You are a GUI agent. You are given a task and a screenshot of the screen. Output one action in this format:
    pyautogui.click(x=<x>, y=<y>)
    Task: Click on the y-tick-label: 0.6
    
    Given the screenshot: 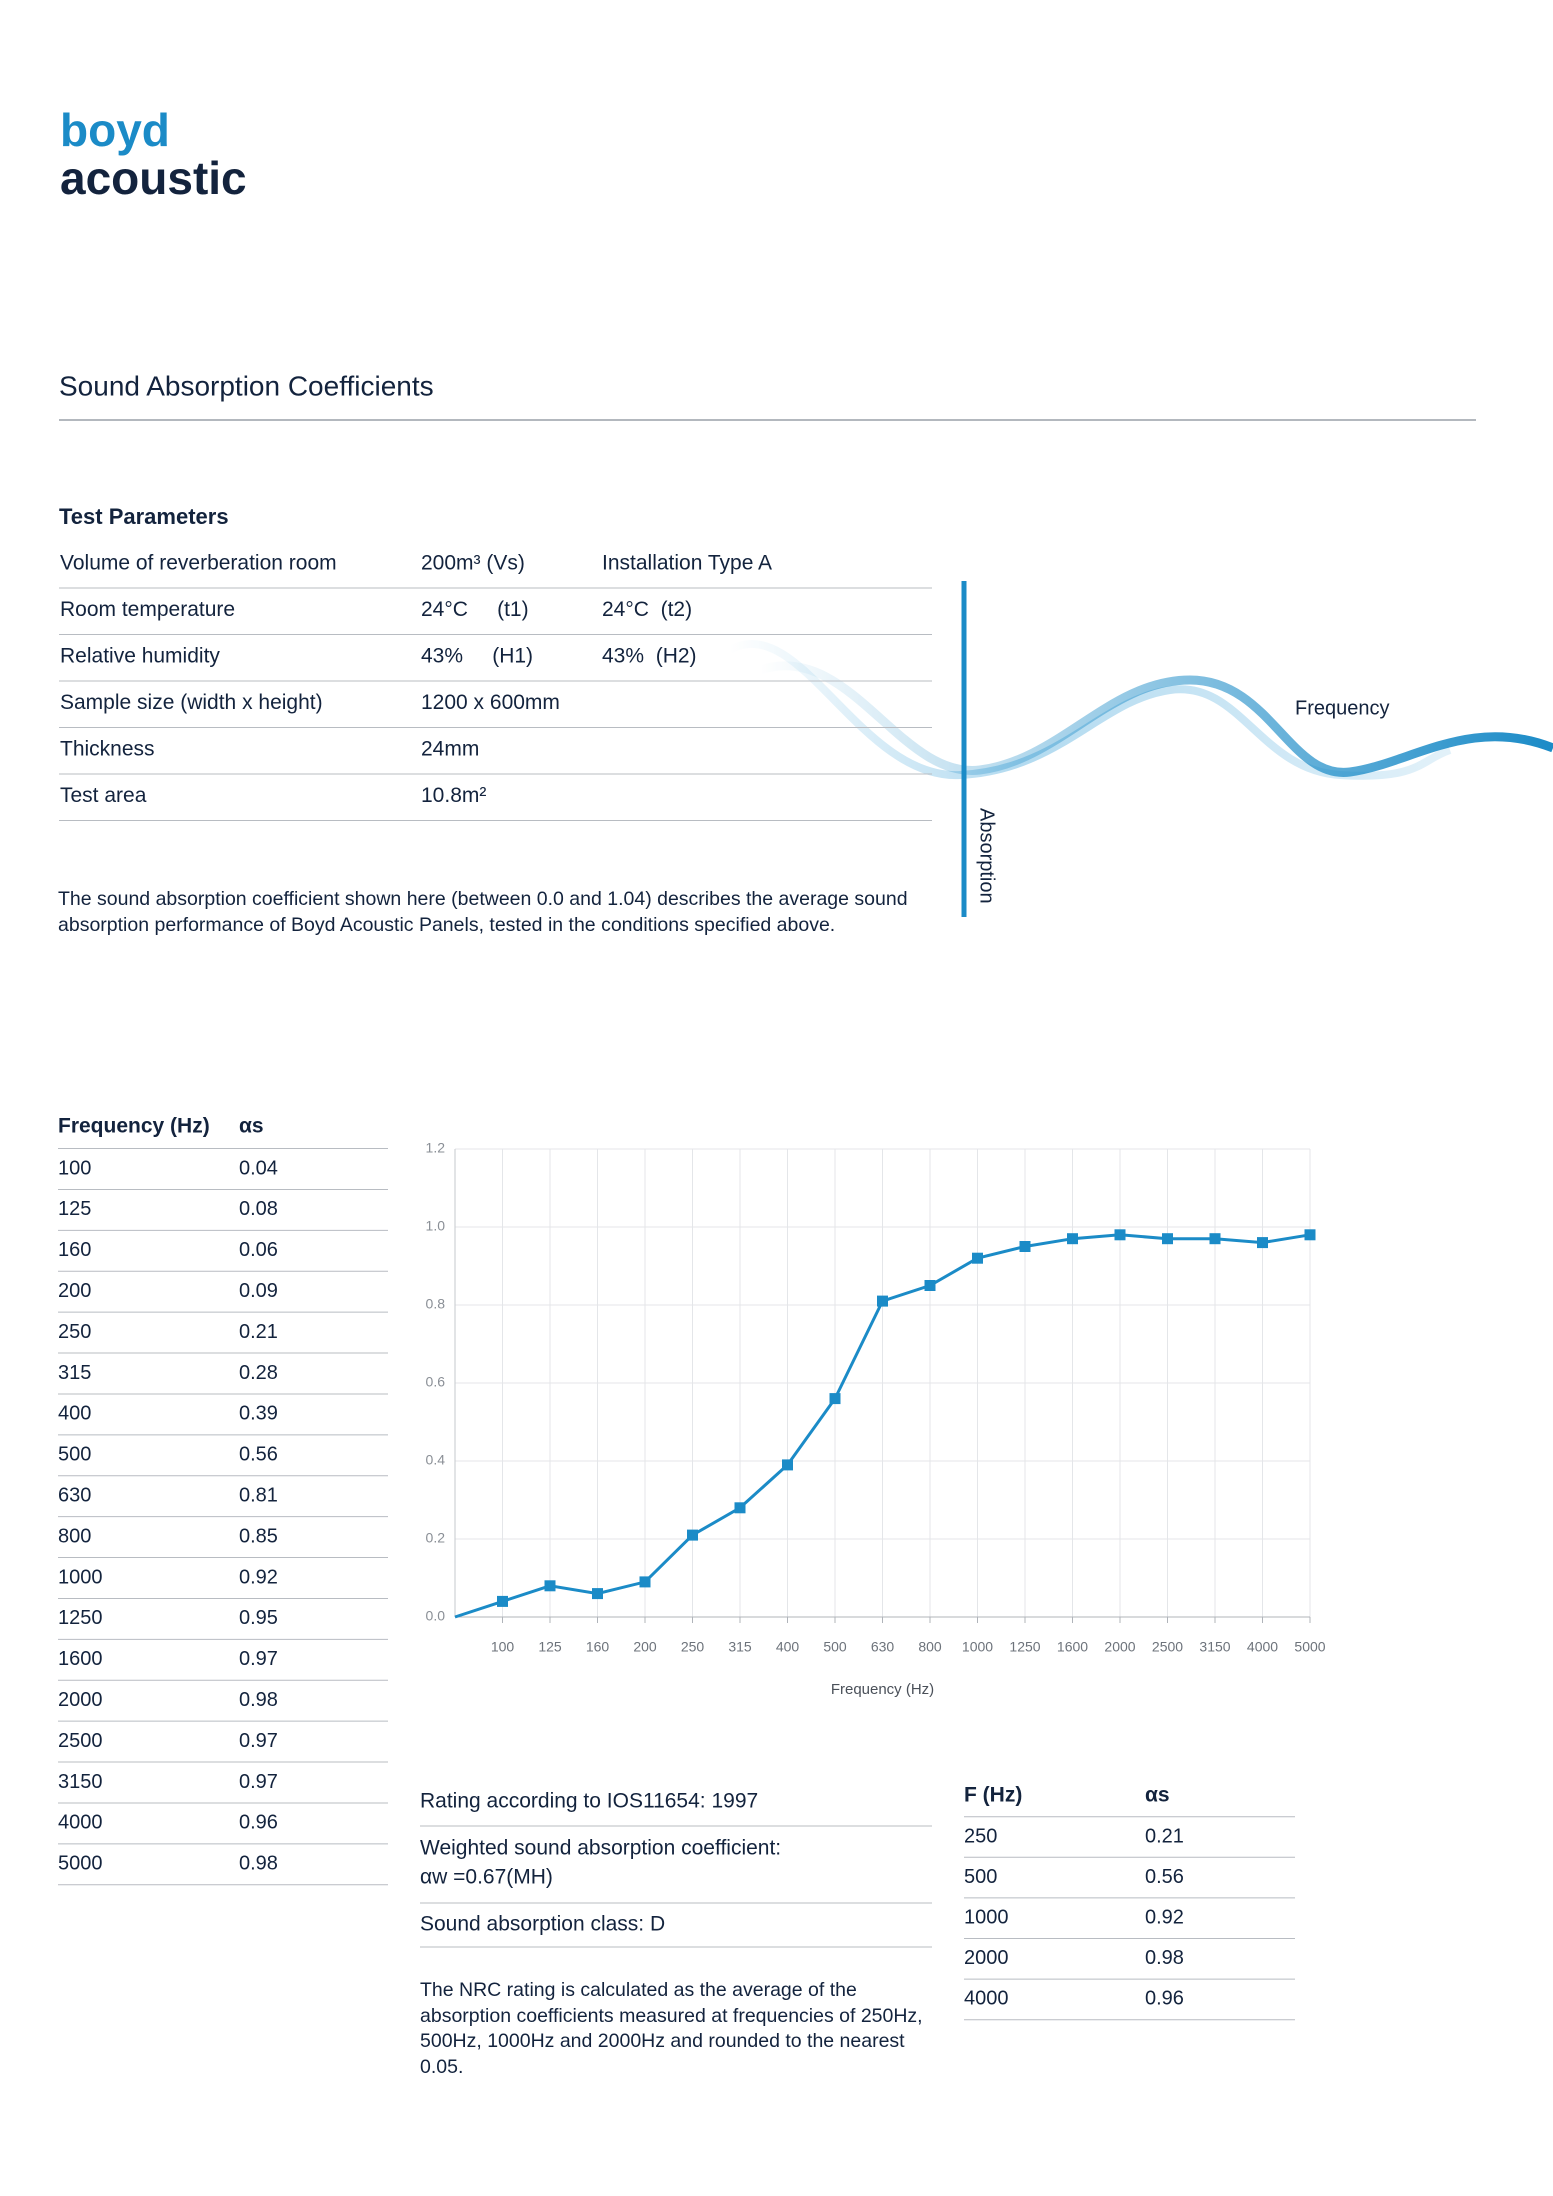 What is the action you would take?
    pyautogui.click(x=436, y=1382)
    